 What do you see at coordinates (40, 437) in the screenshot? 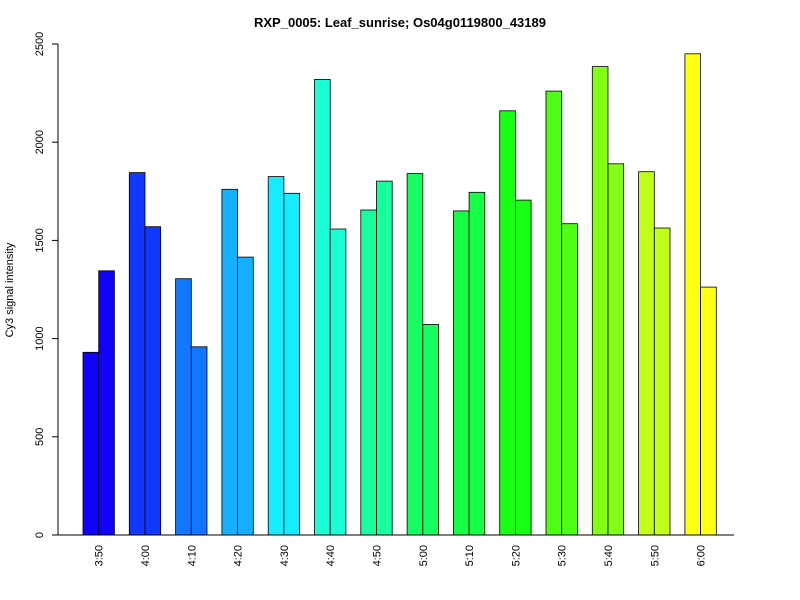
I see `y-tick-label: 500` at bounding box center [40, 437].